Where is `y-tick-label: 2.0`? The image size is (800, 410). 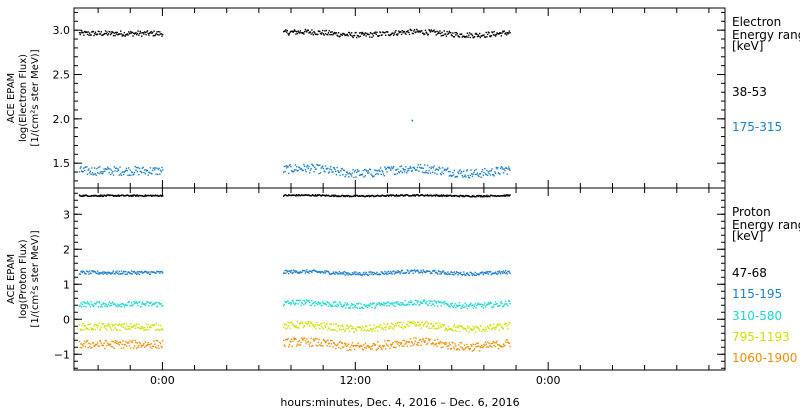 y-tick-label: 2.0 is located at coordinates (62, 119).